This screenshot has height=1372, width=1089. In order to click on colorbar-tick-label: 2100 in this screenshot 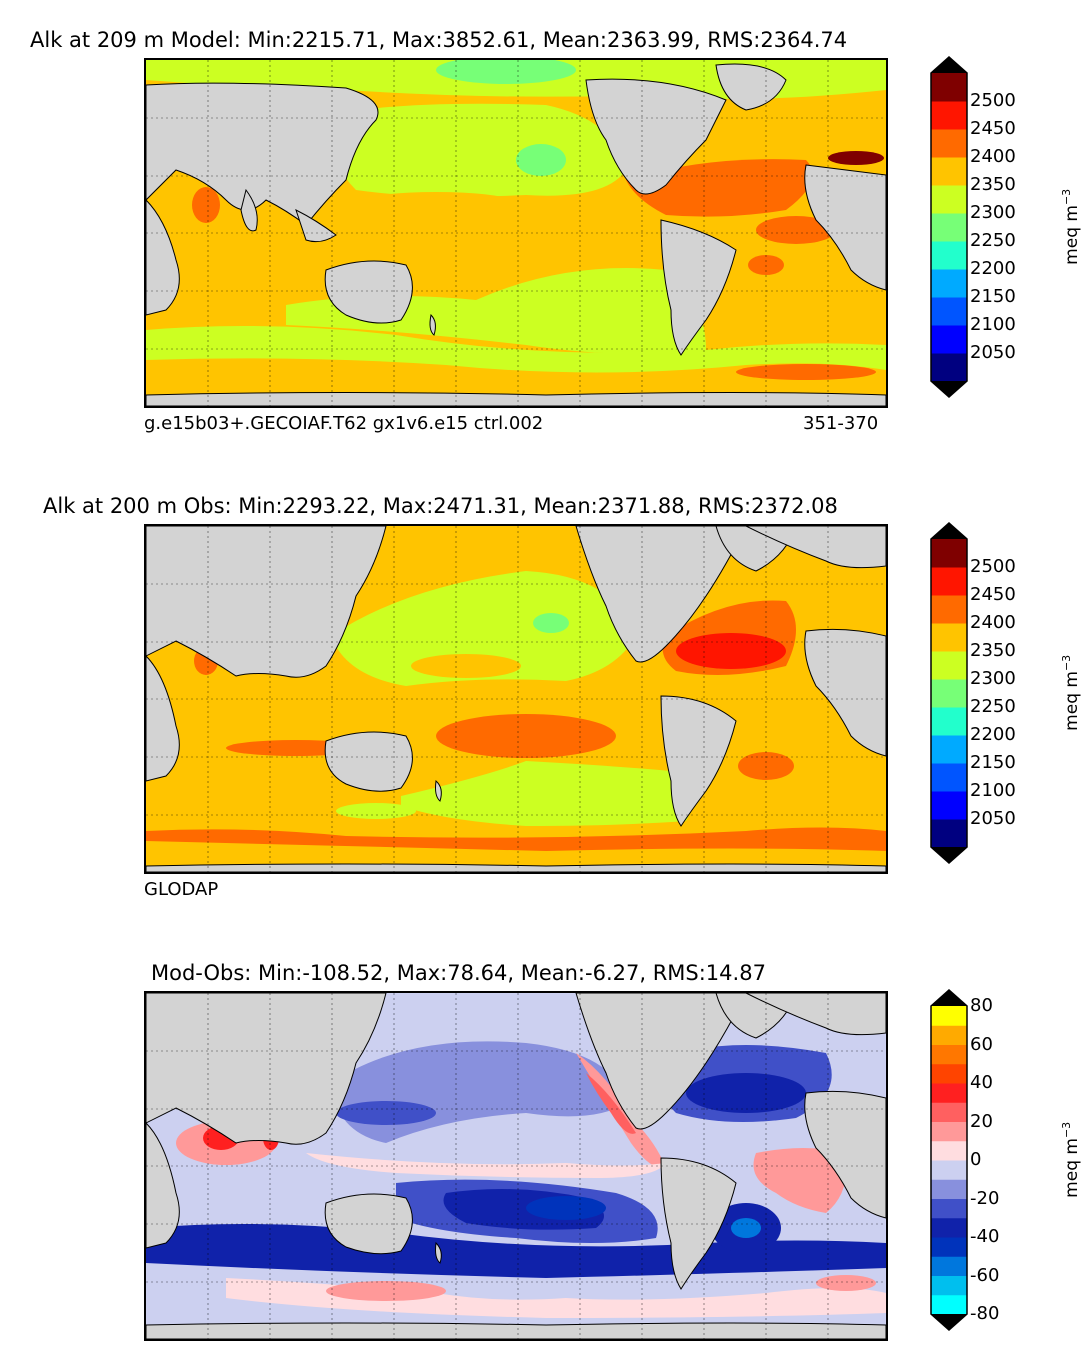, I will do `click(993, 790)`.